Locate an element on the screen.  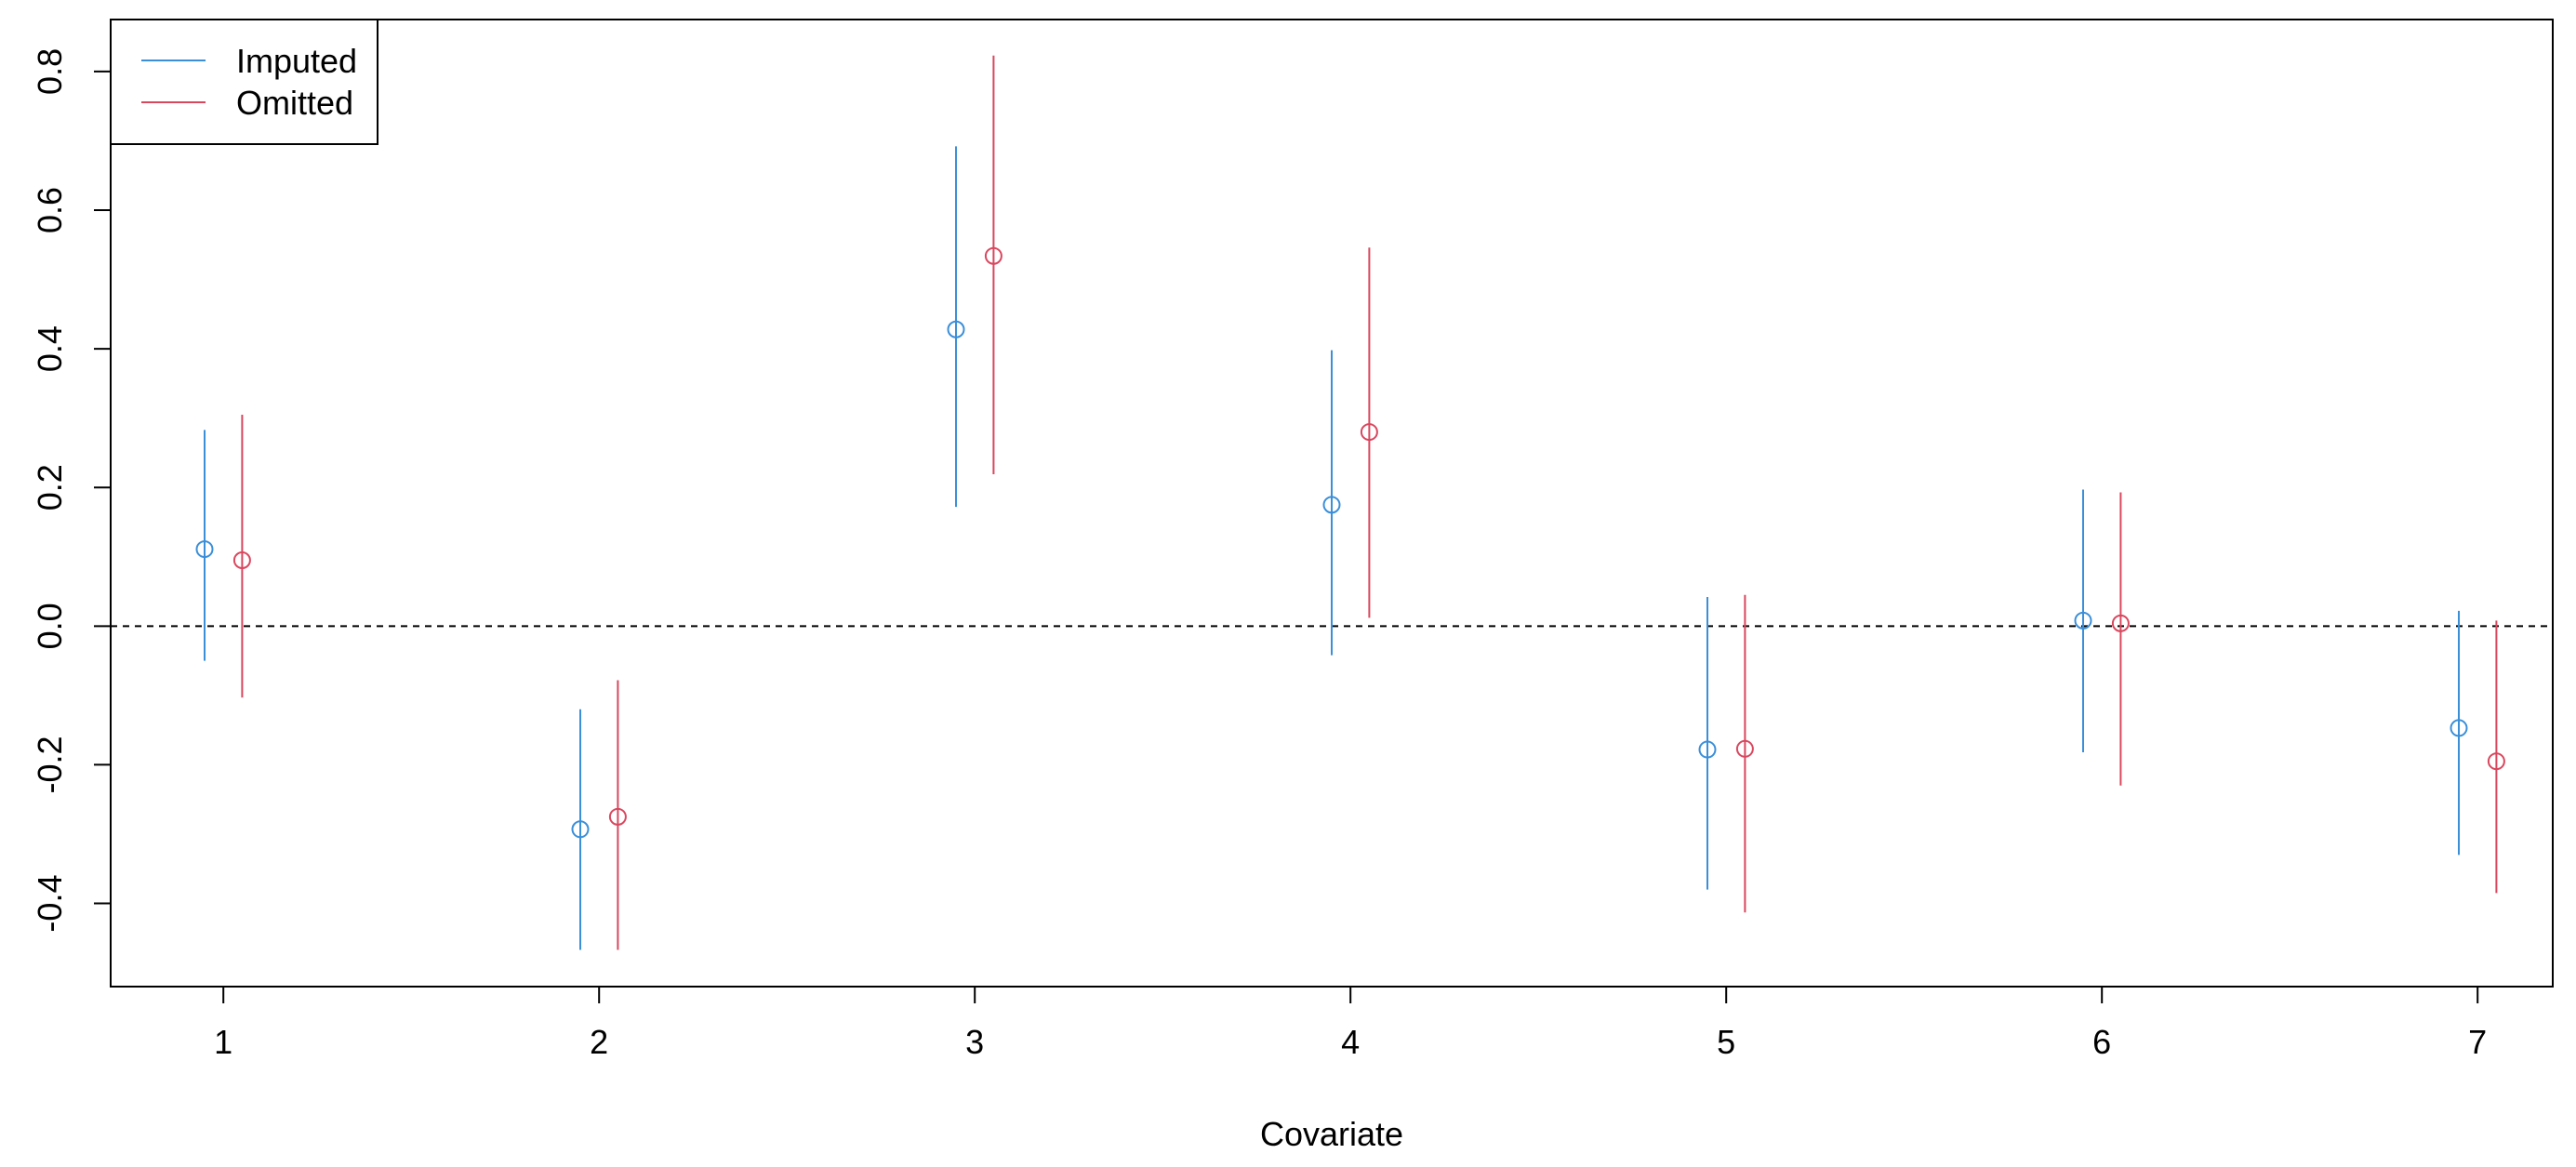
x-tick-label: 1 is located at coordinates (223, 1042).